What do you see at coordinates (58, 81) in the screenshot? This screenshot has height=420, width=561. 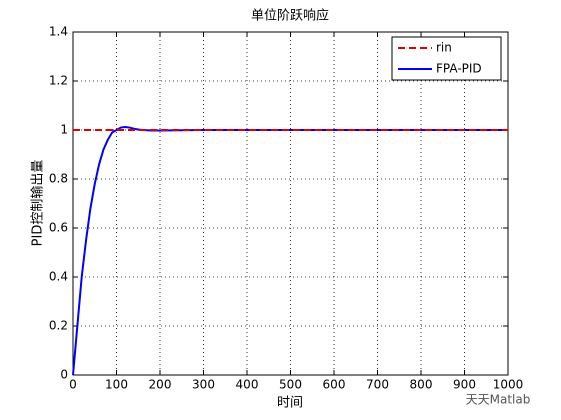 I see `y-tick-label: 1.2` at bounding box center [58, 81].